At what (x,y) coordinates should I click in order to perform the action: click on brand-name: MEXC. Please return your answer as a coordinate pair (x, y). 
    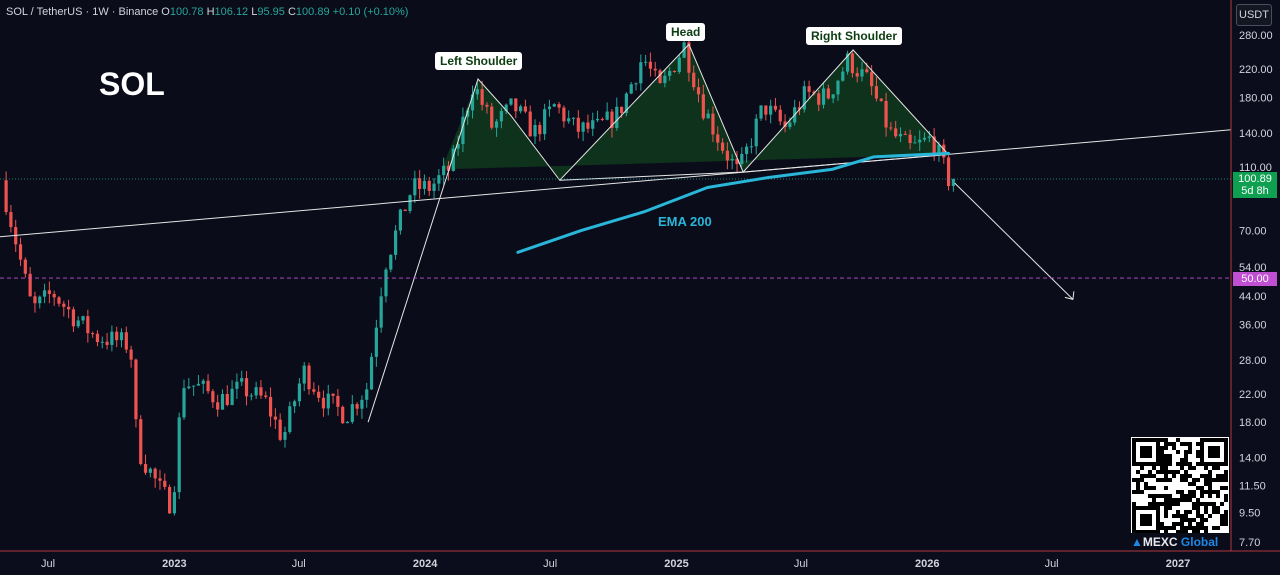
    Looking at the image, I should click on (1160, 542).